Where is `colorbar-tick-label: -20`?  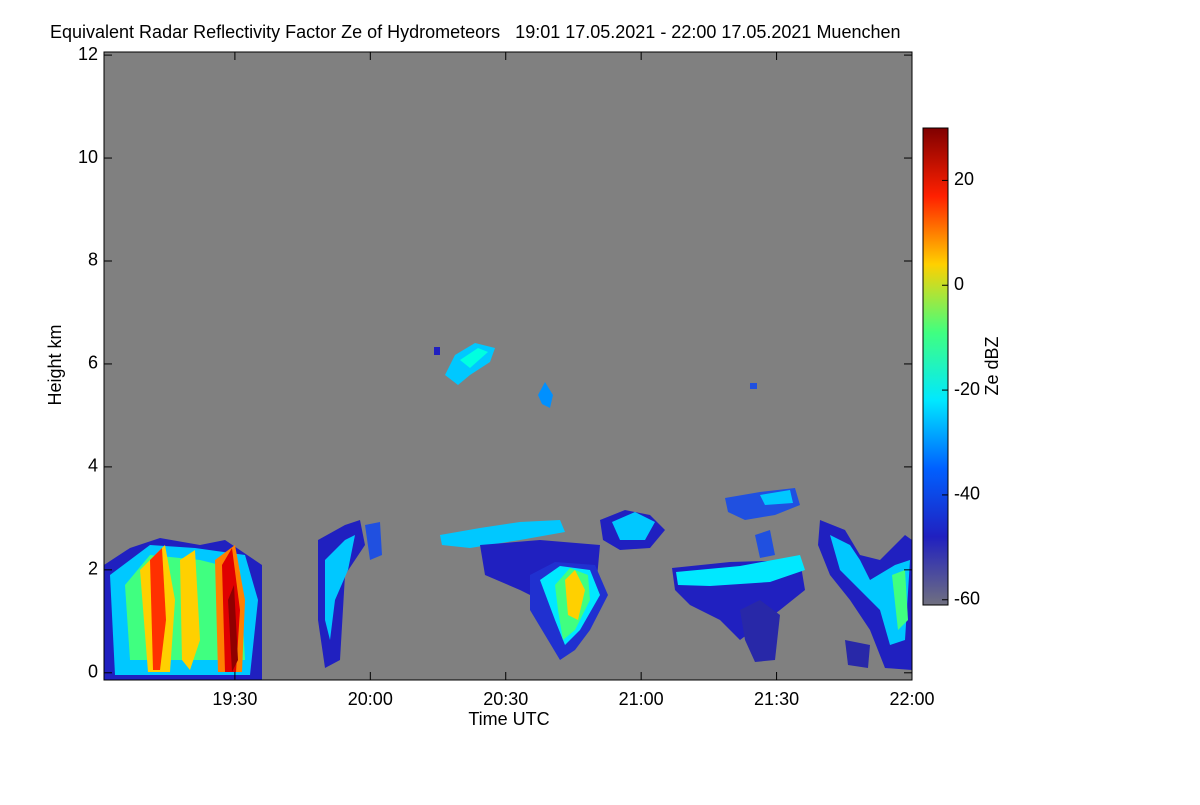 colorbar-tick-label: -20 is located at coordinates (967, 389).